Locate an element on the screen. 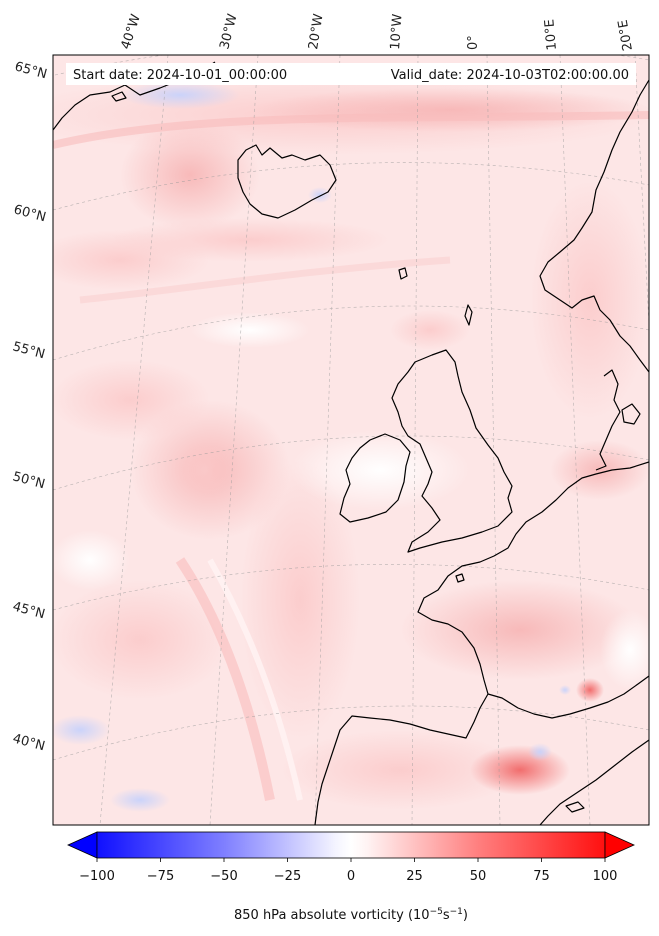 This screenshot has width=659, height=936. latitude-labels: 65°N 60°N 55°N 50°N 45°N 40°N is located at coordinates (30, 406).